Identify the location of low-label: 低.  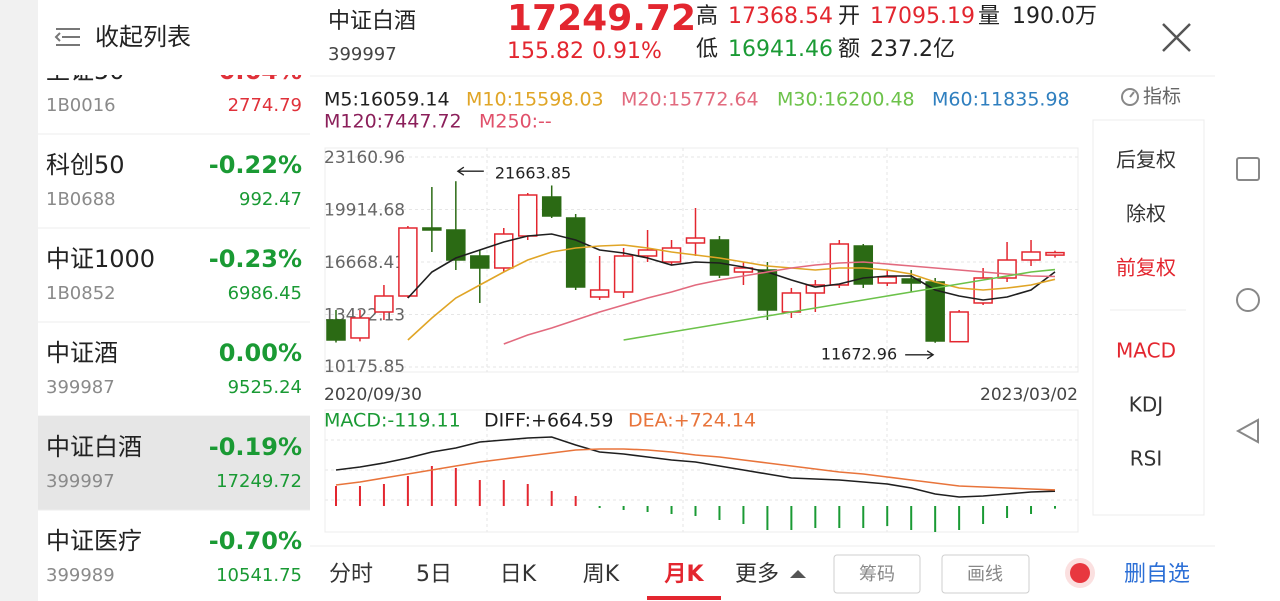
(707, 49).